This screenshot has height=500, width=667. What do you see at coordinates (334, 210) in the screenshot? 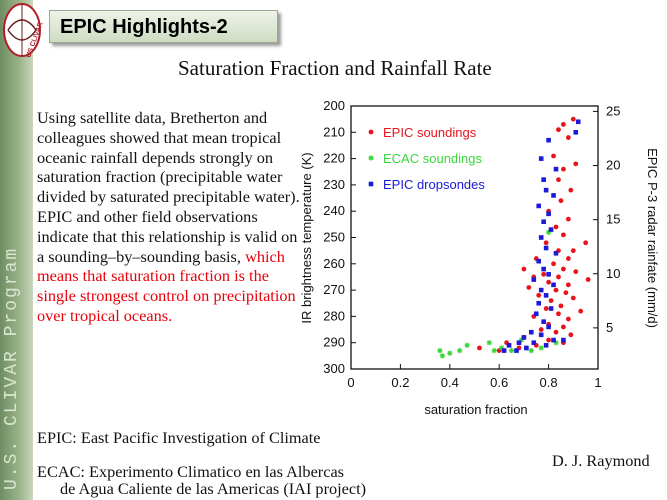
I see `y-left-tick-label: 240` at bounding box center [334, 210].